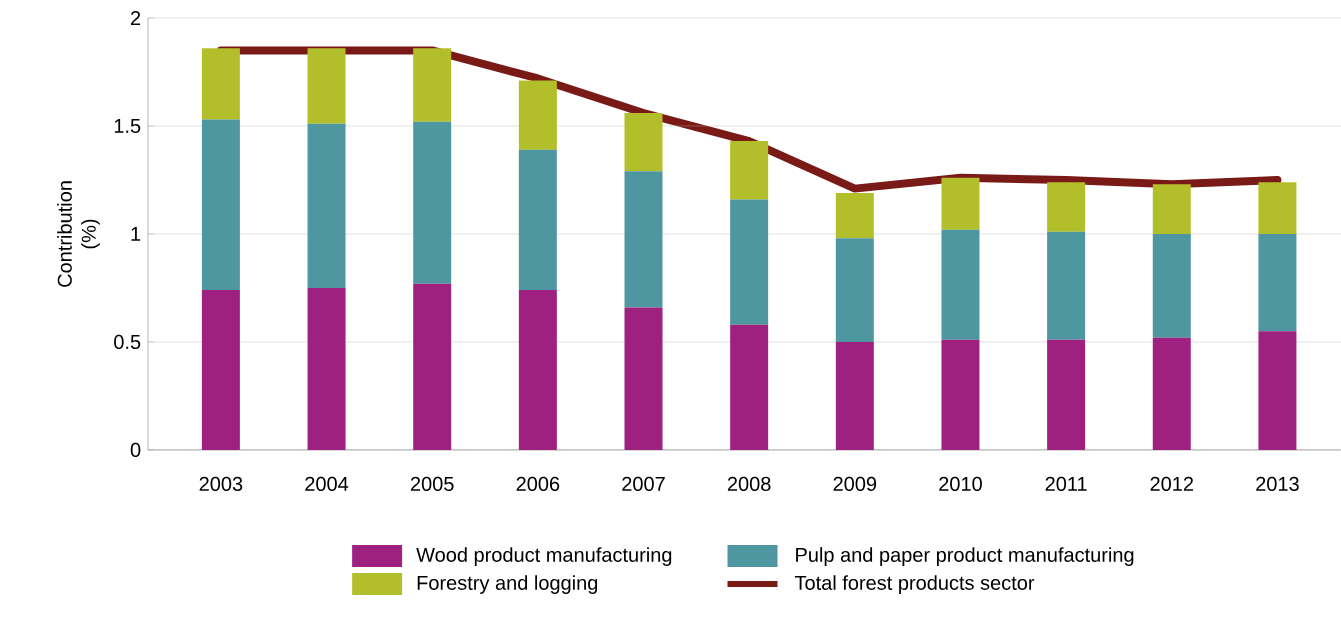  I want to click on x-tick-label: 2006, so click(538, 484).